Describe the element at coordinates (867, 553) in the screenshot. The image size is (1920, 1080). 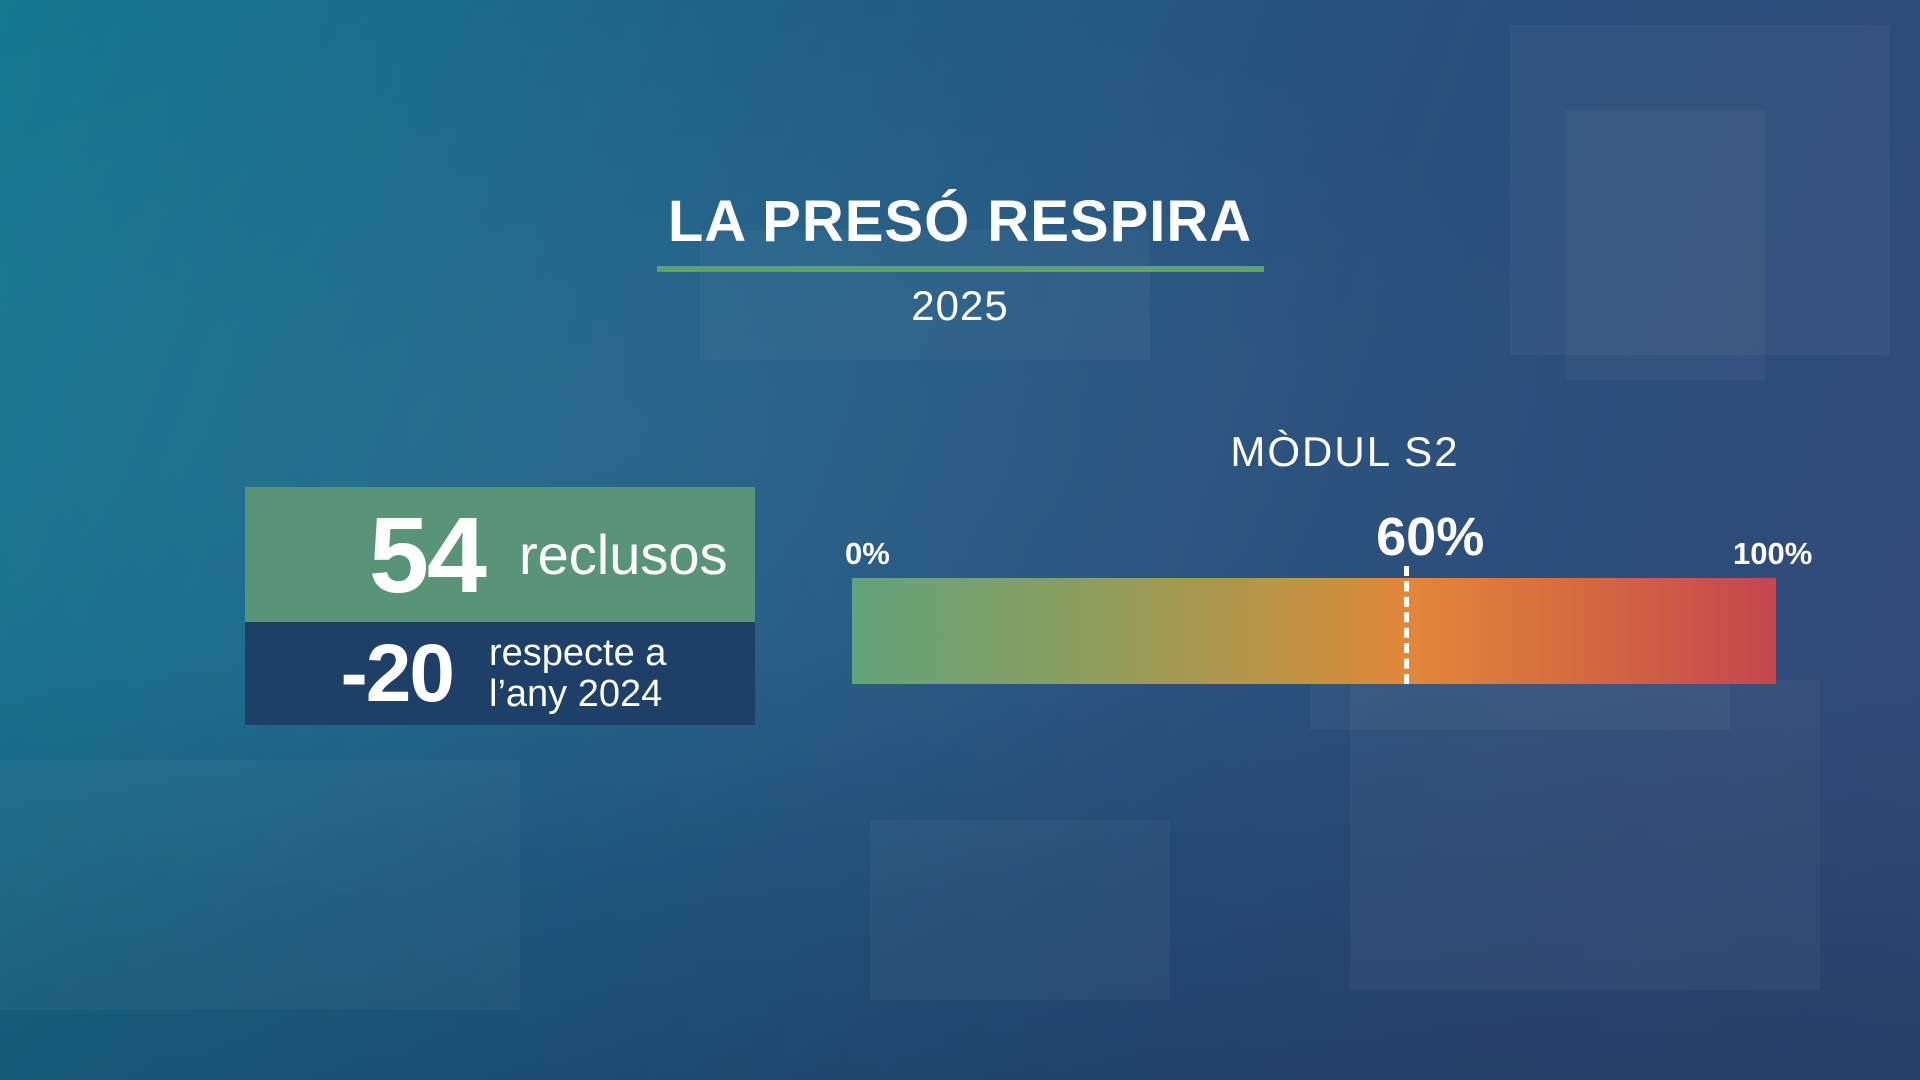
I see `gauge-min-label: 0%` at that location.